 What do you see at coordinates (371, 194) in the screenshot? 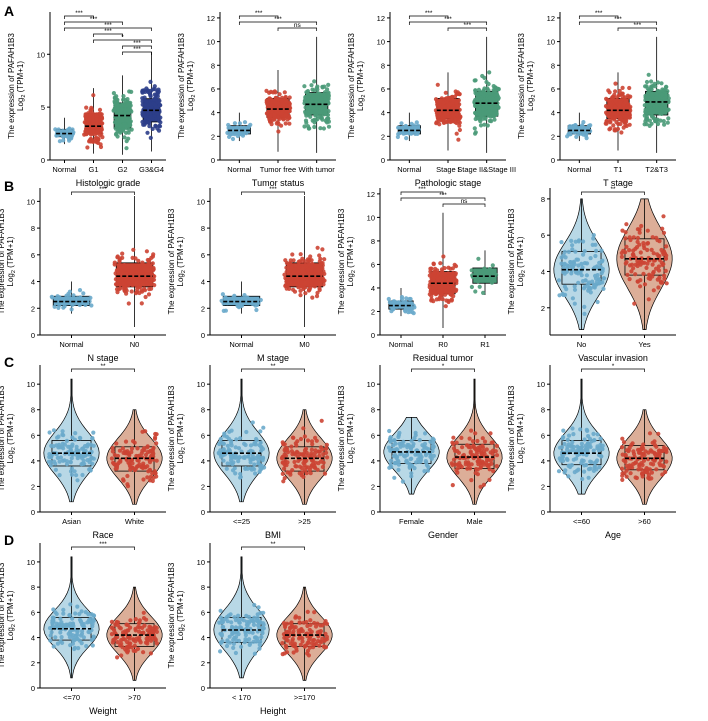
I see `y-tick-label: 12` at bounding box center [371, 194].